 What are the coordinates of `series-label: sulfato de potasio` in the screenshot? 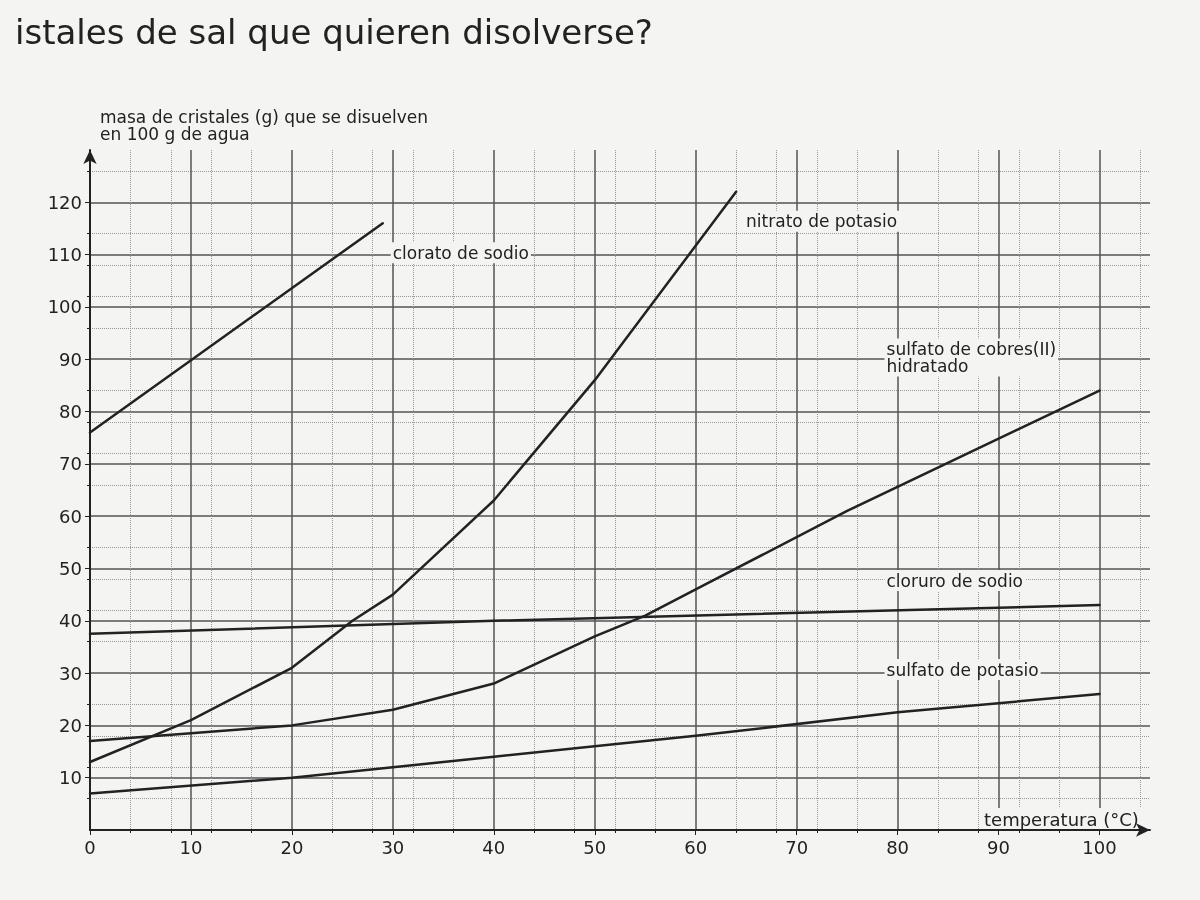 It's located at (962, 669).